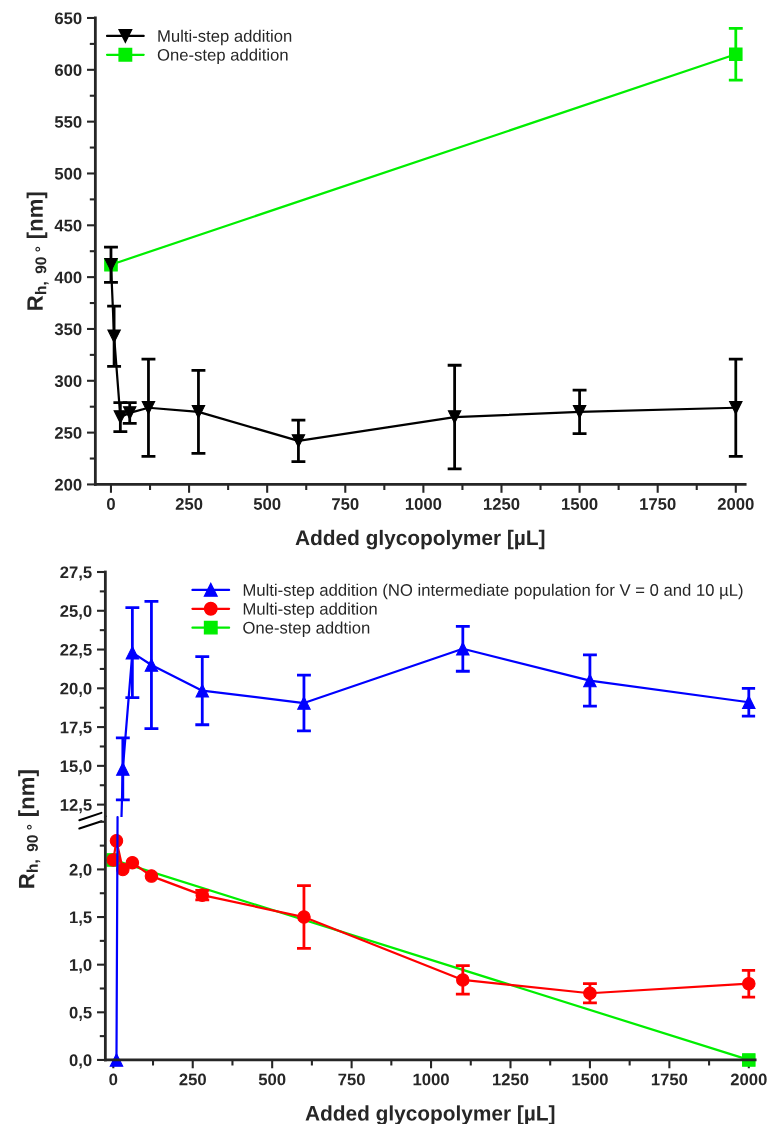 The height and width of the screenshot is (1124, 769). What do you see at coordinates (68, 433) in the screenshot?
I see `y-tick-label: 250` at bounding box center [68, 433].